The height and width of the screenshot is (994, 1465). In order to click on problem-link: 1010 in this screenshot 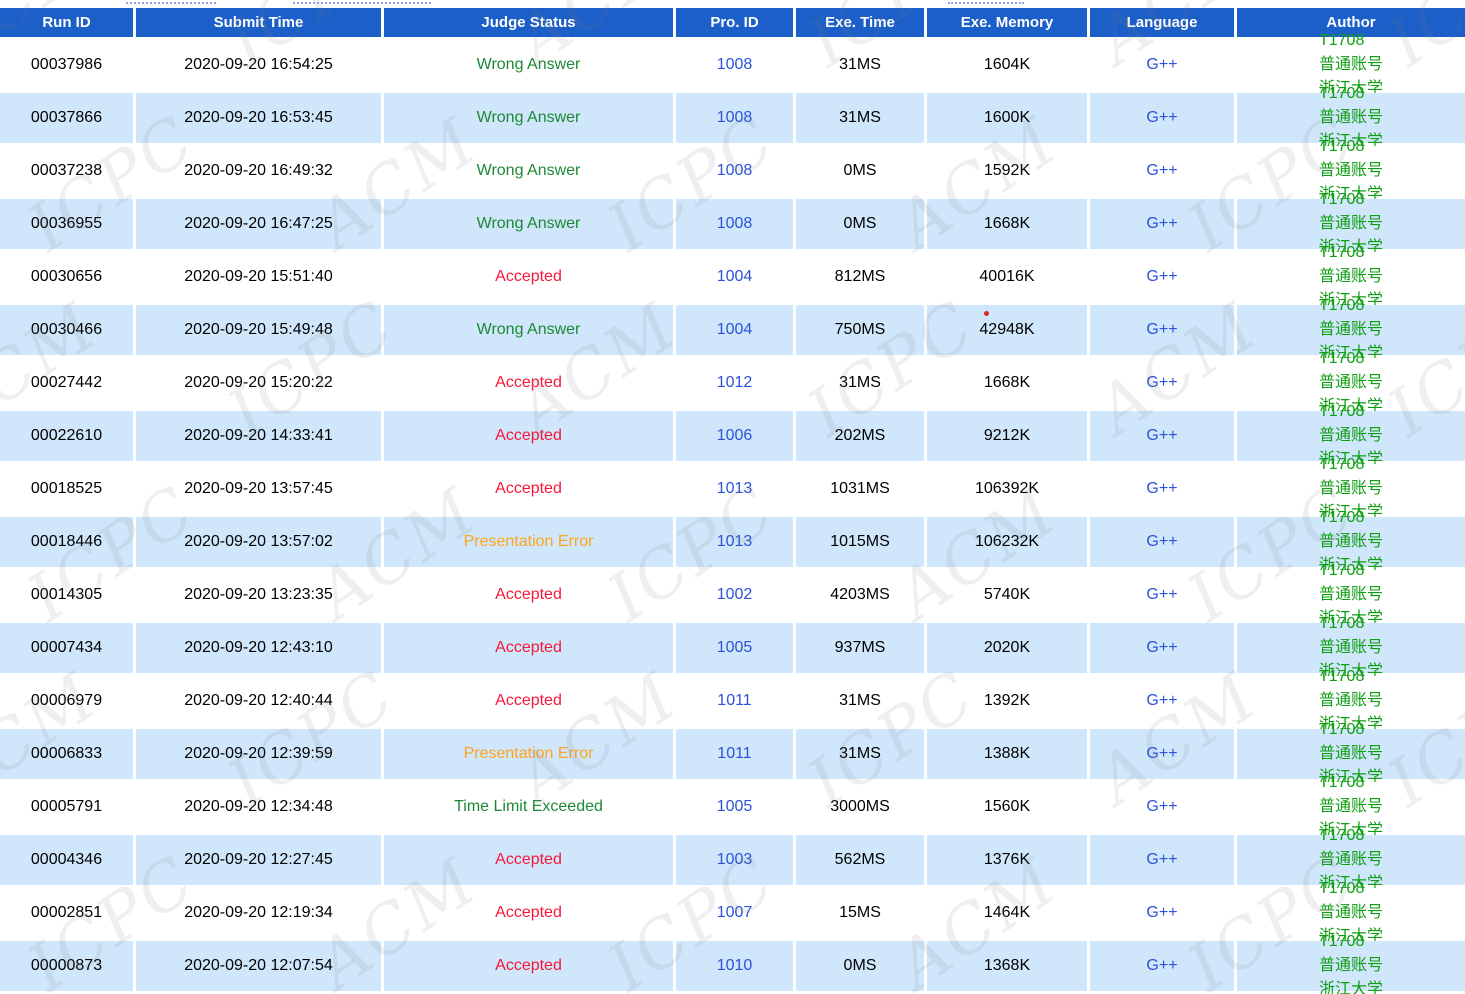, I will do `click(734, 966)`.